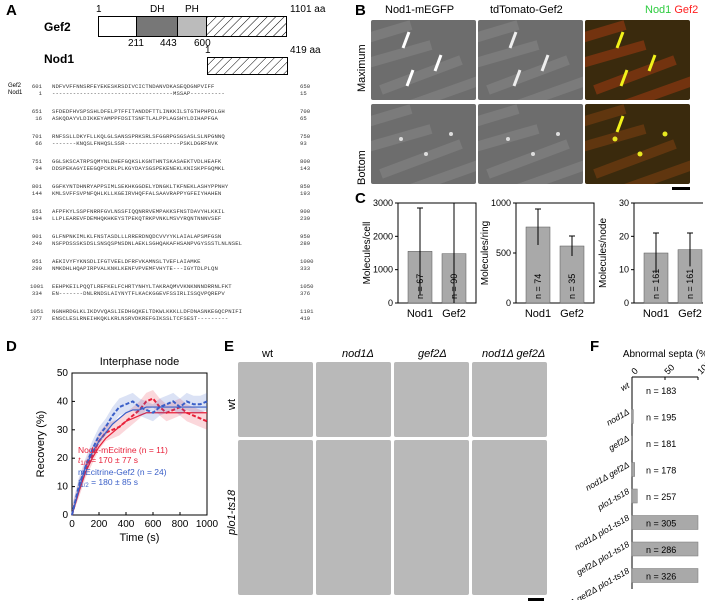  I want to click on alignment-end-number: 376, so click(305, 293).